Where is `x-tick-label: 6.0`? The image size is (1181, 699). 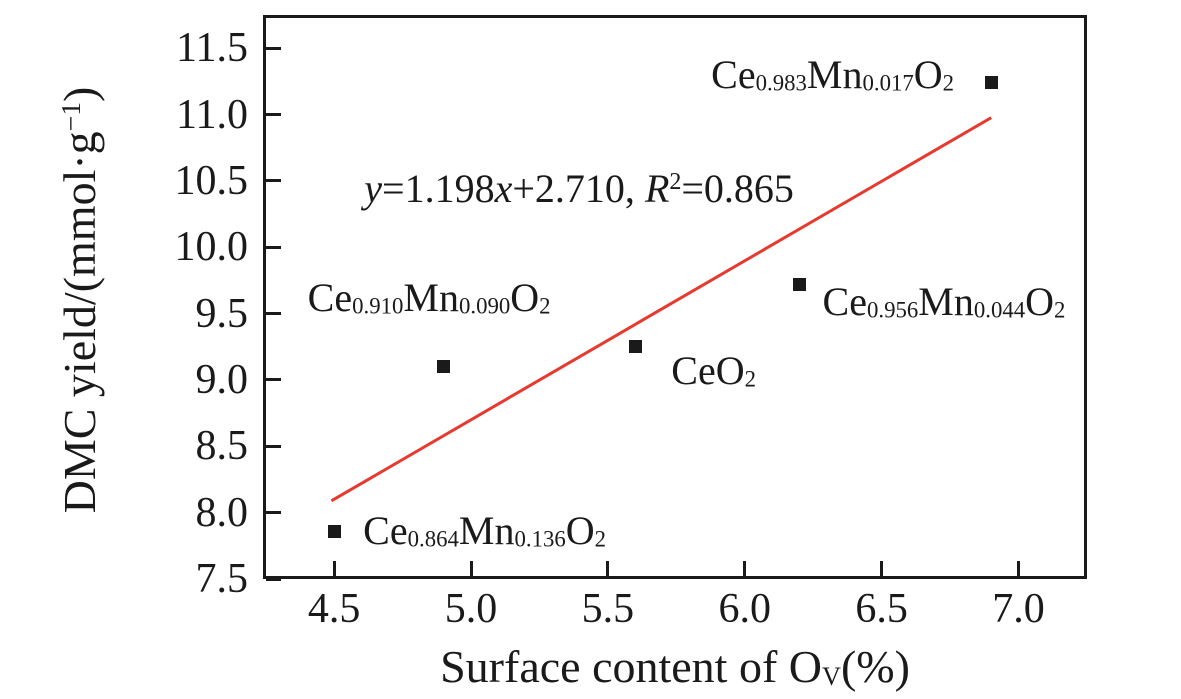 x-tick-label: 6.0 is located at coordinates (745, 609).